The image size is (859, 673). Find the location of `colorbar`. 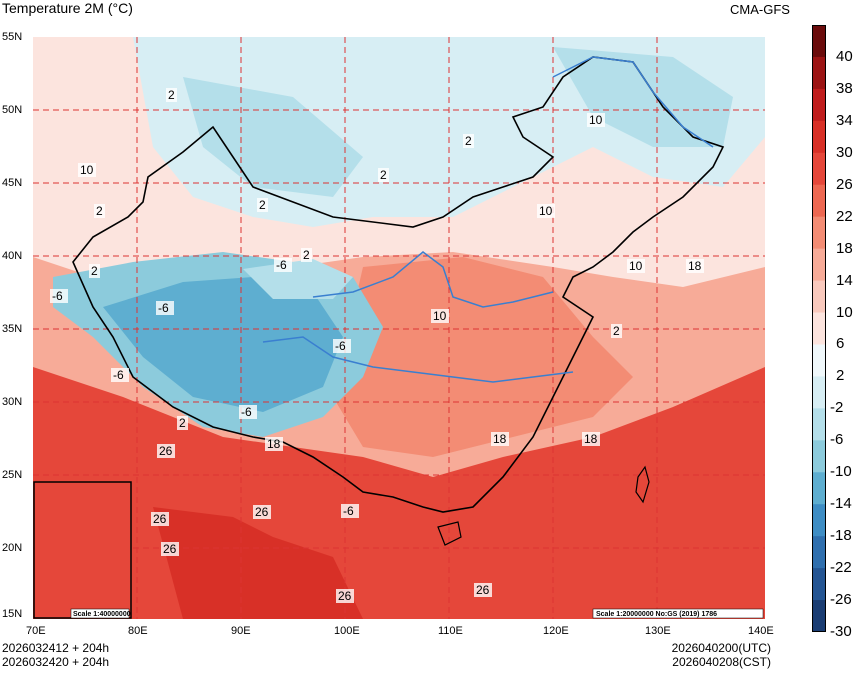

colorbar is located at coordinates (819, 329).